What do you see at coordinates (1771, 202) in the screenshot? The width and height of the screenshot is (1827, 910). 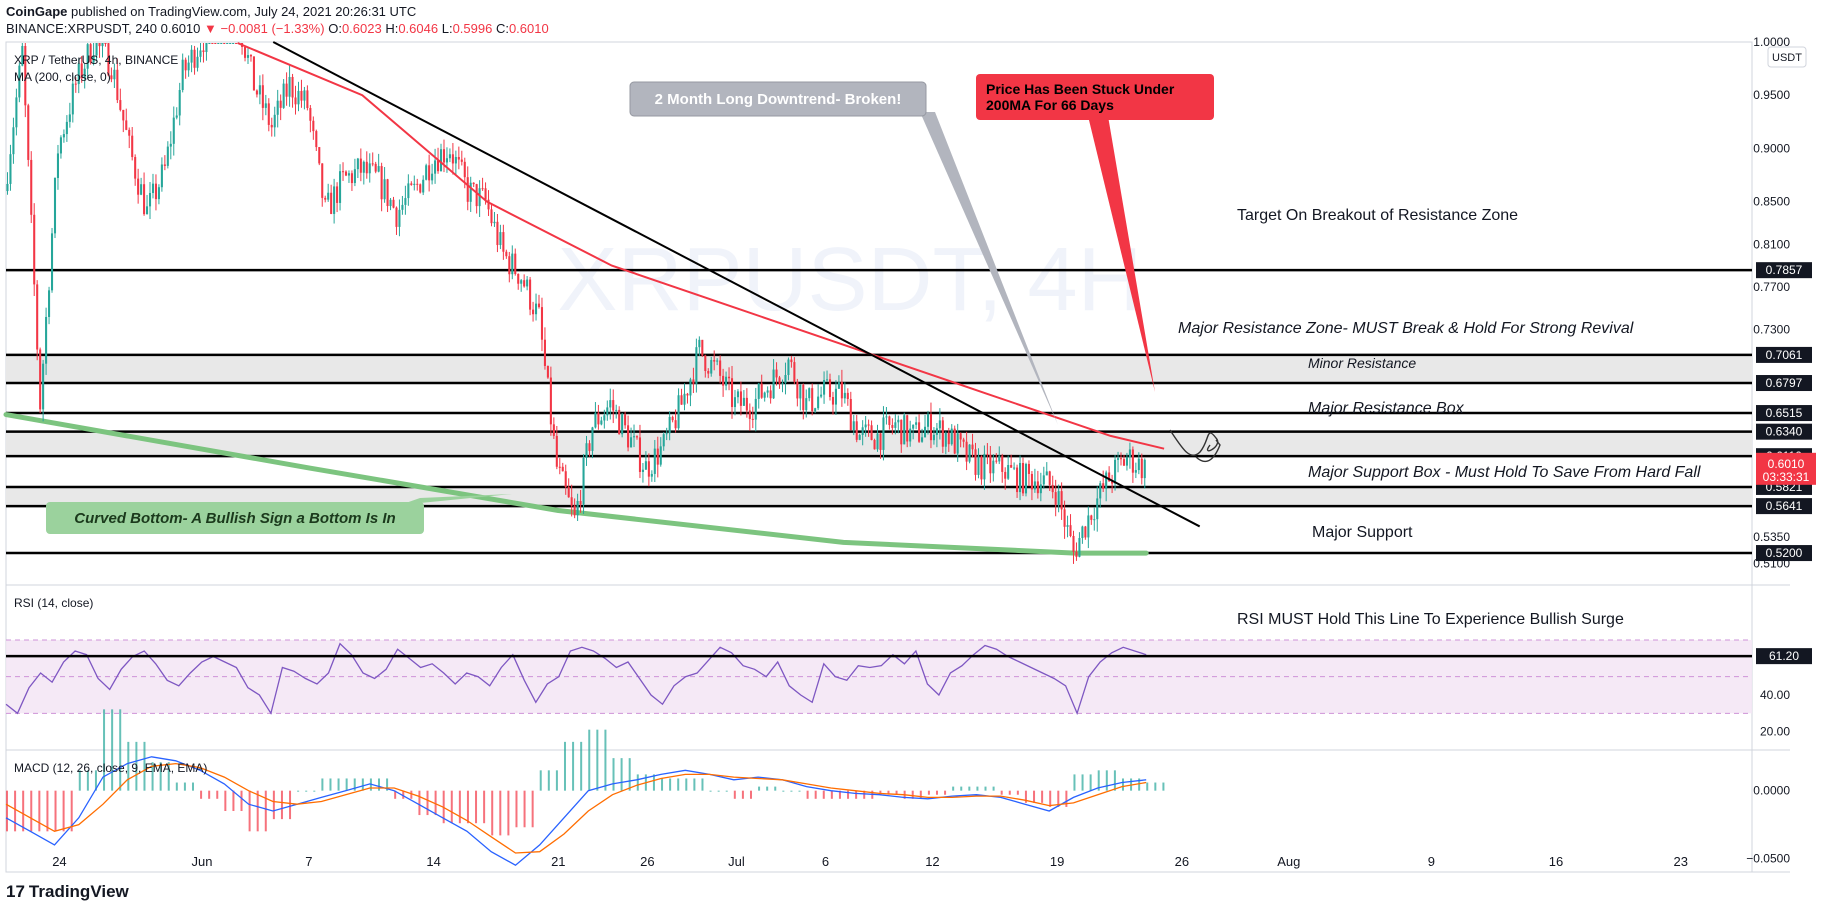 I see `price-tick-label: 0.8500` at bounding box center [1771, 202].